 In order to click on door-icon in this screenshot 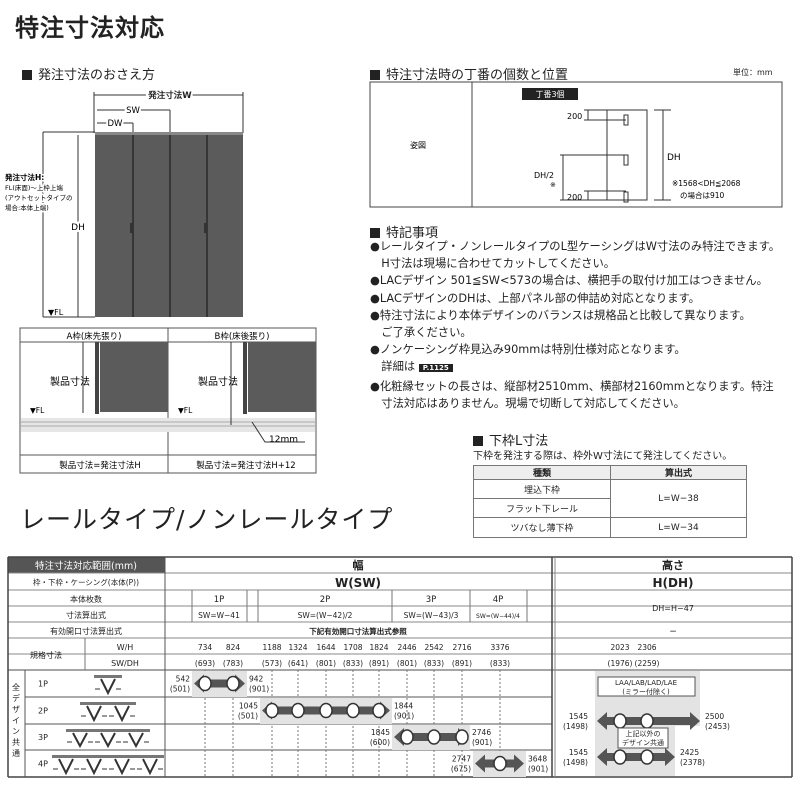, I will do `click(108, 756)`.